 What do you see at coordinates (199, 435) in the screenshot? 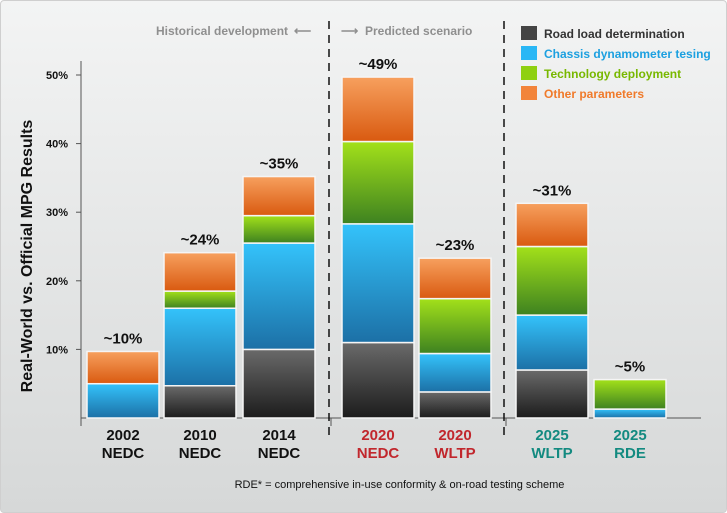
I see `category-year-label: 2010` at bounding box center [199, 435].